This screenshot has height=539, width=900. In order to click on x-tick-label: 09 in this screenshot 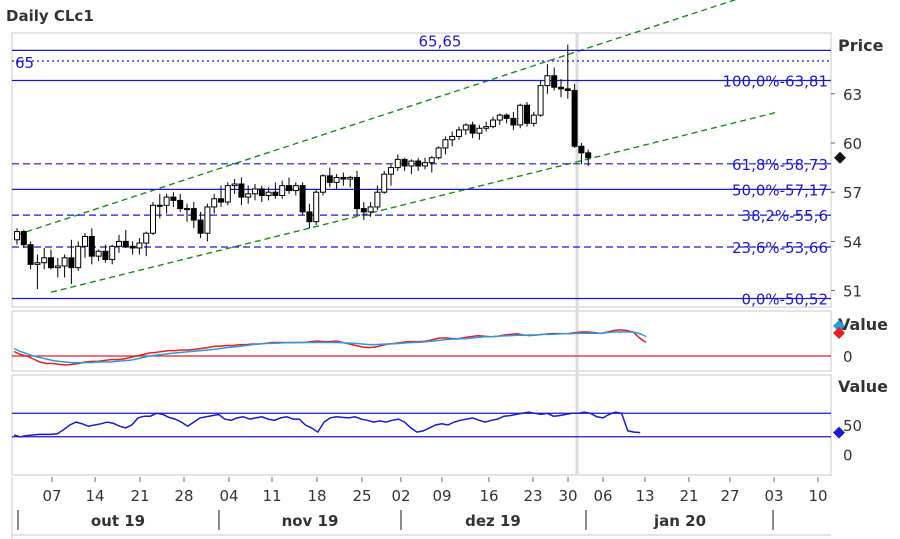, I will do `click(441, 496)`.